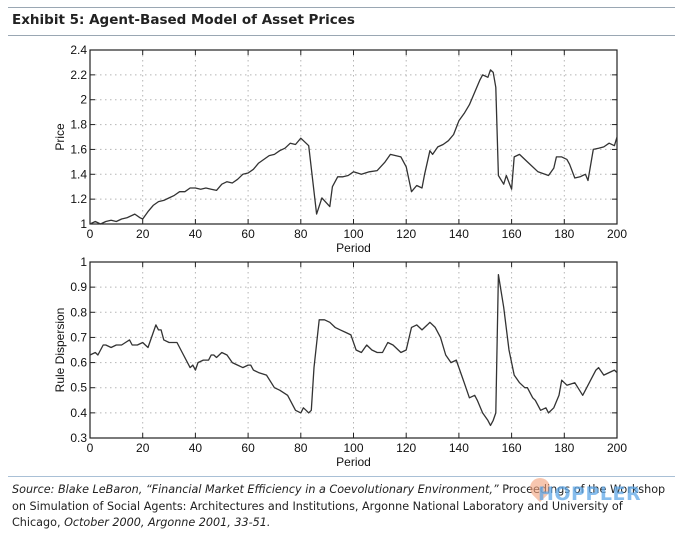  What do you see at coordinates (78, 388) in the screenshot?
I see `y-tick-label: 0.5` at bounding box center [78, 388].